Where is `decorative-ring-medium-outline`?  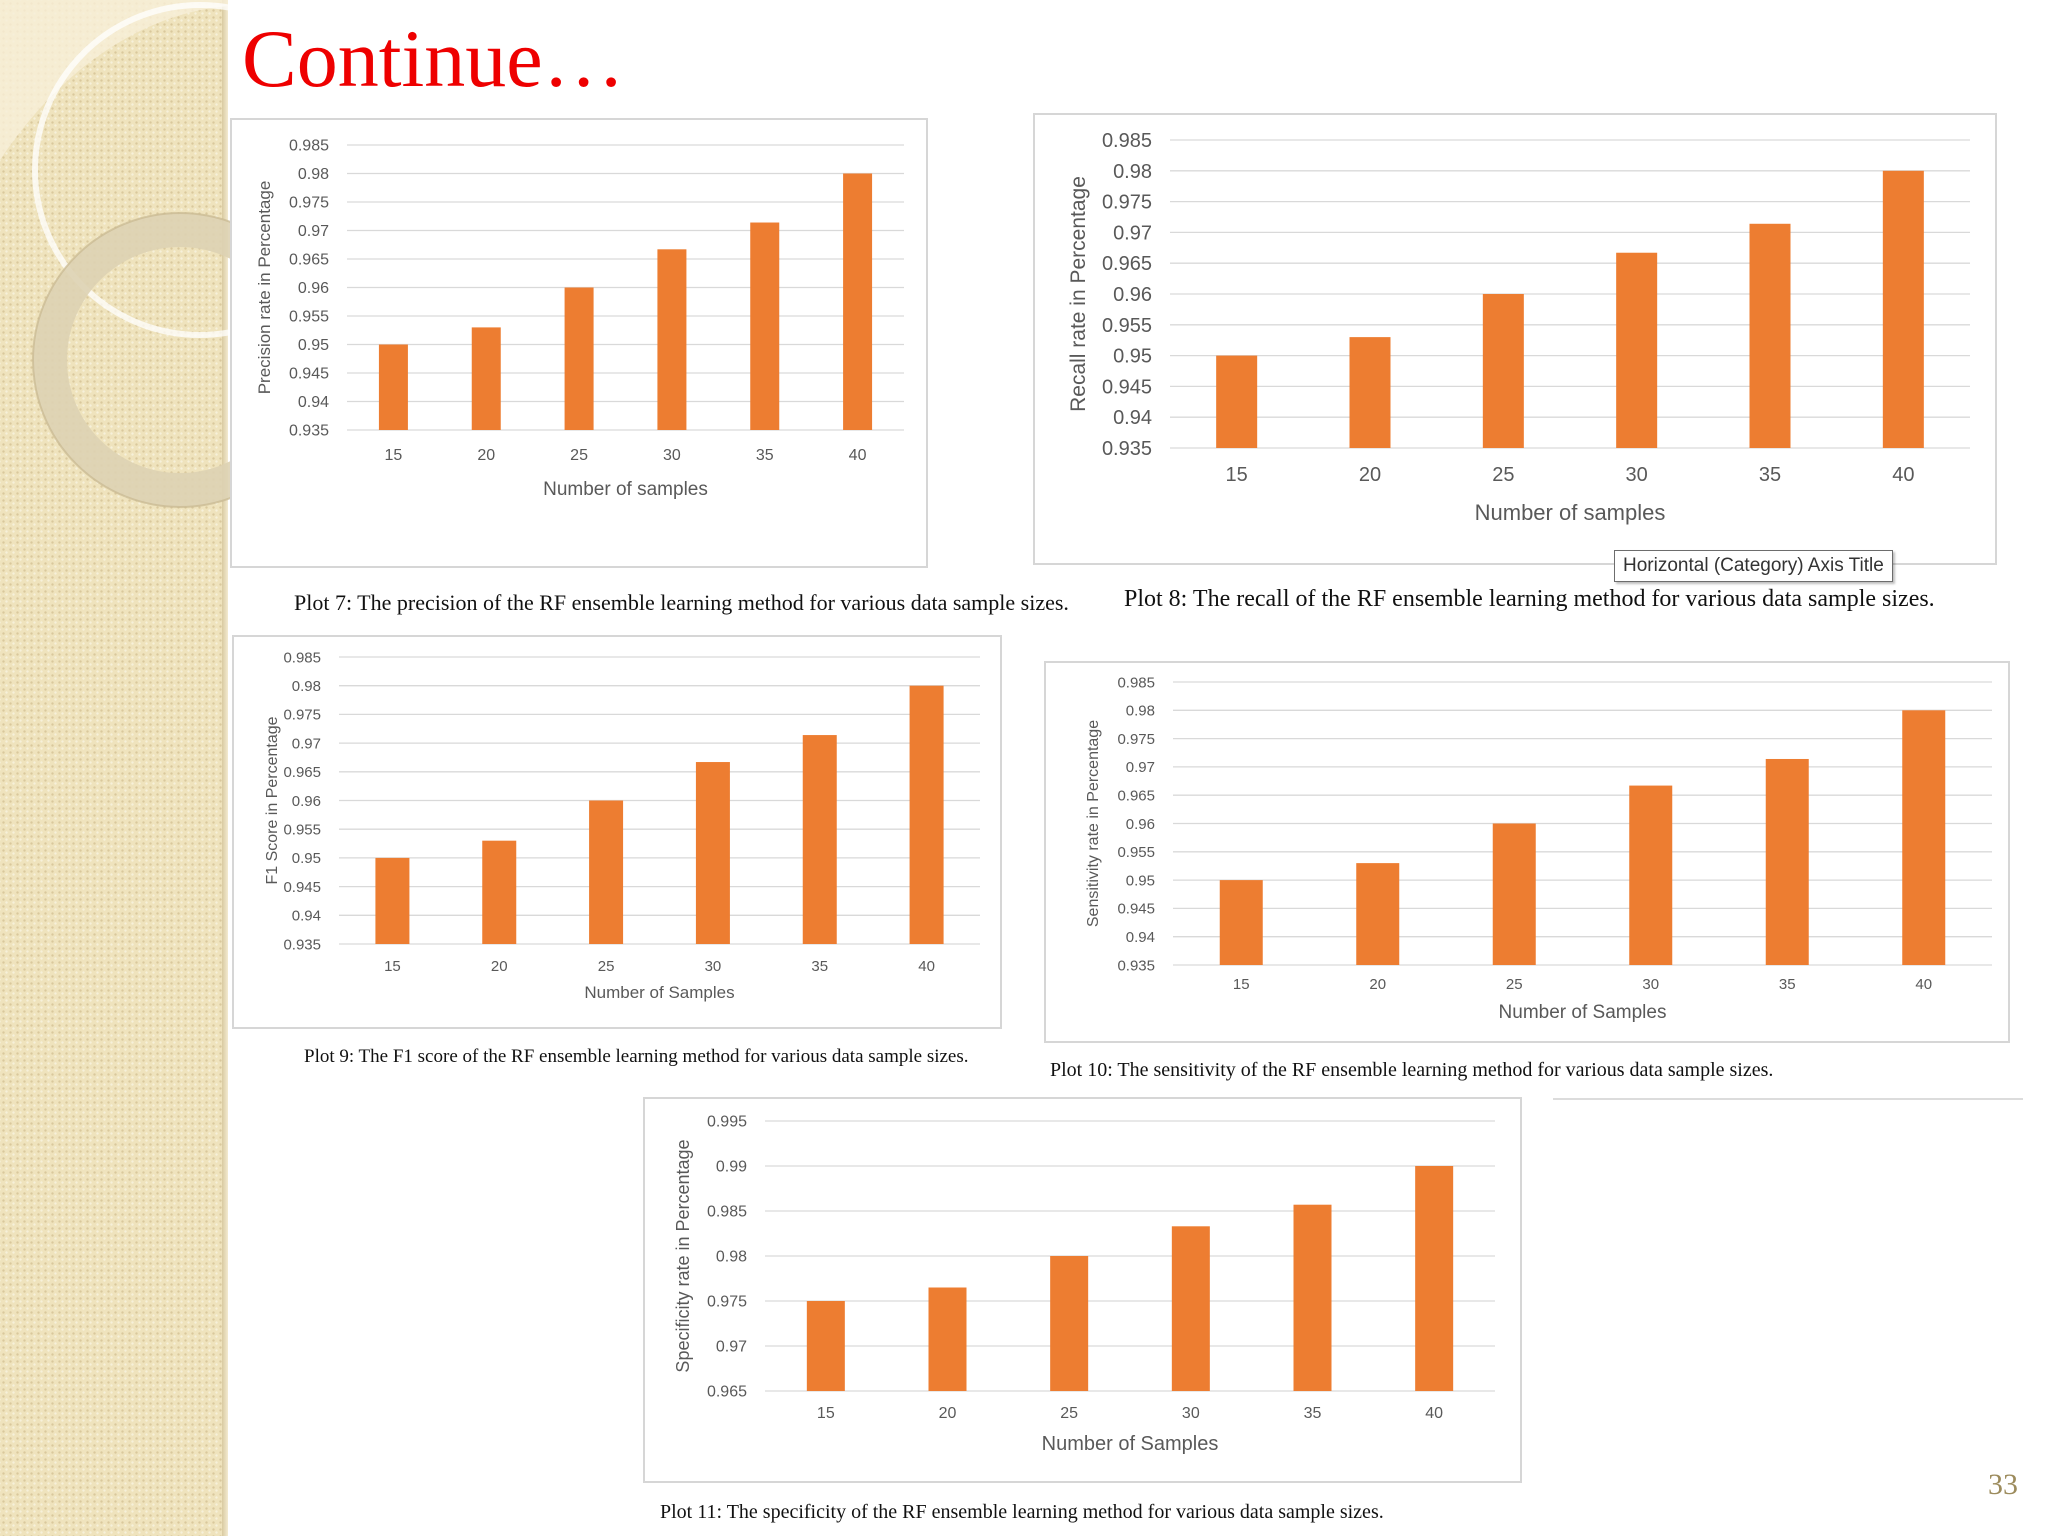 decorative-ring-medium-outline is located at coordinates (166, 360).